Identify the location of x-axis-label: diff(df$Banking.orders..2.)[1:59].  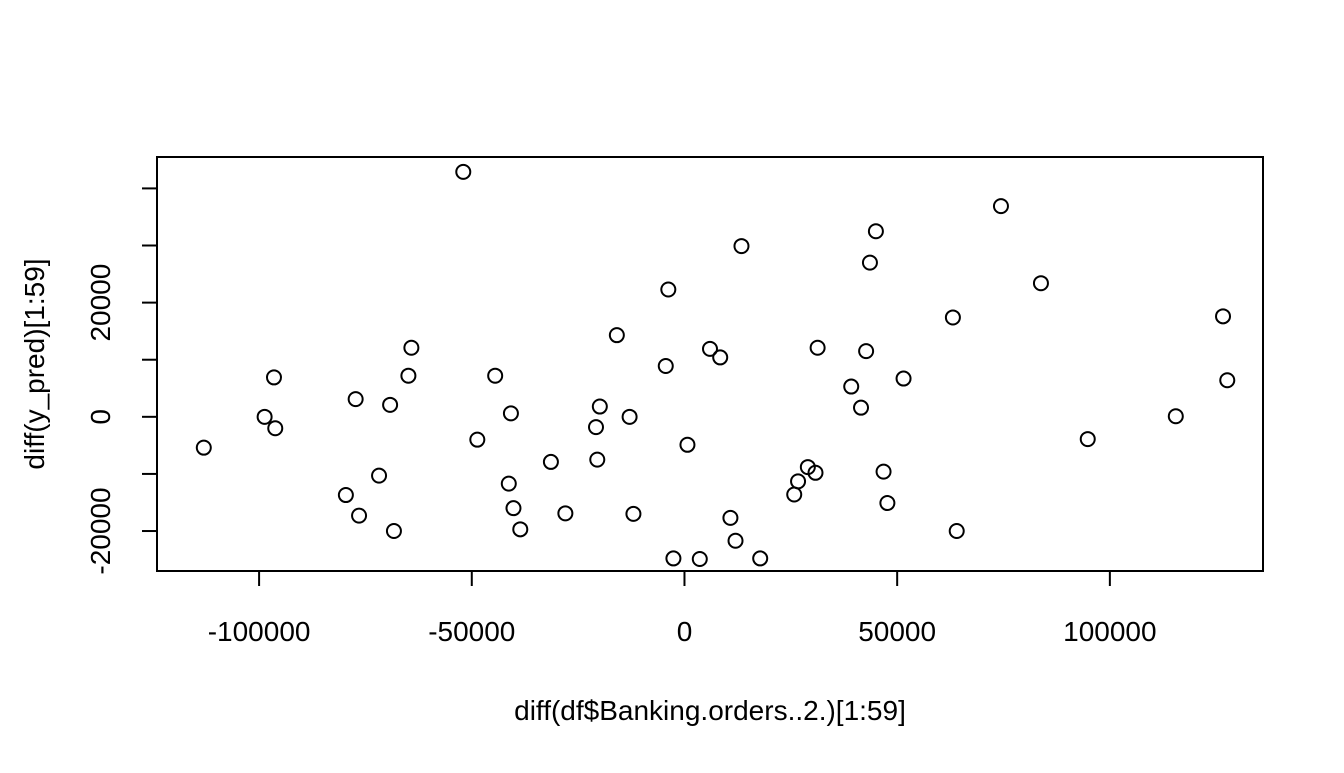
(710, 710).